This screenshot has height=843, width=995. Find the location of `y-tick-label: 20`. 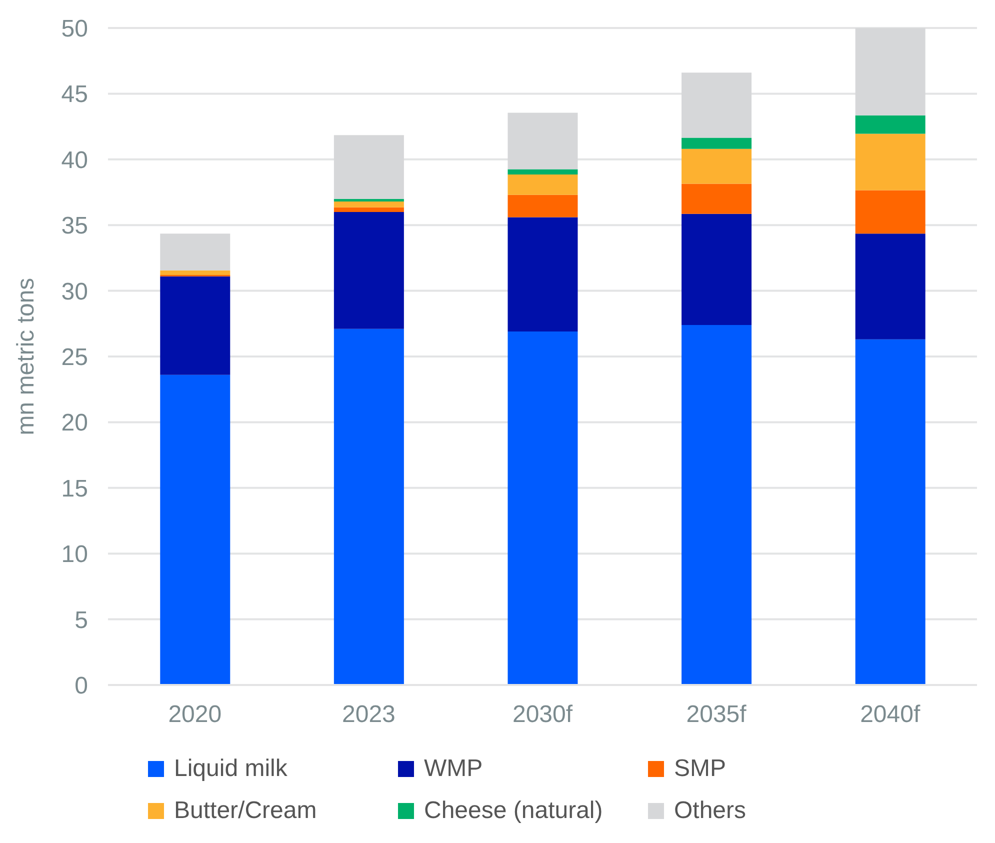

y-tick-label: 20 is located at coordinates (74, 423).